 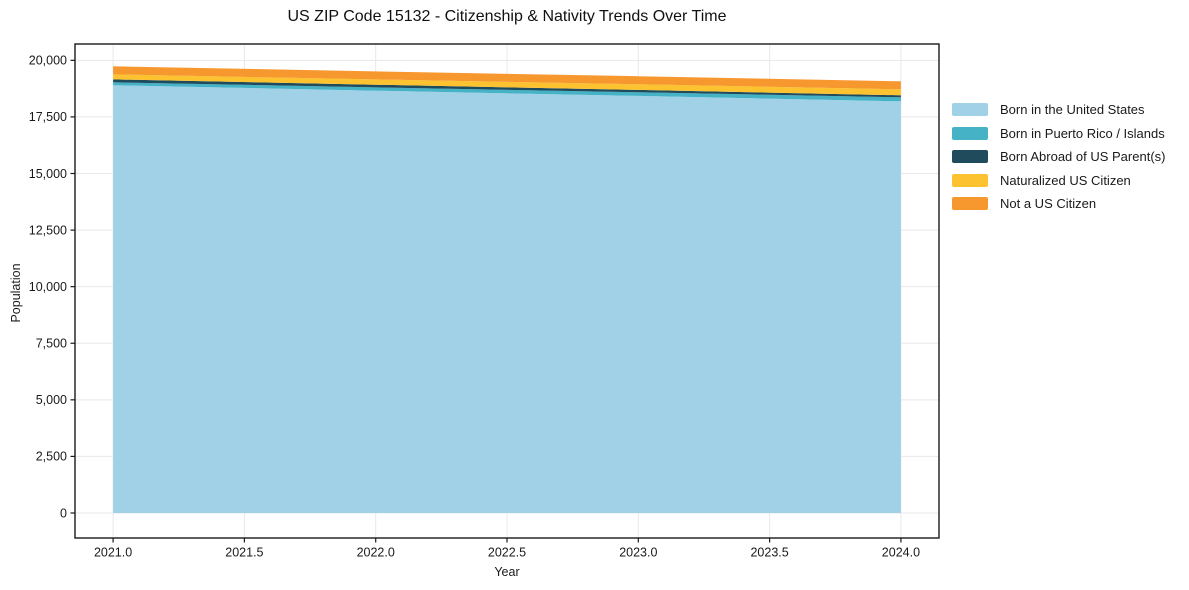 What do you see at coordinates (769, 553) in the screenshot?
I see `x-tick-label: 2023.5` at bounding box center [769, 553].